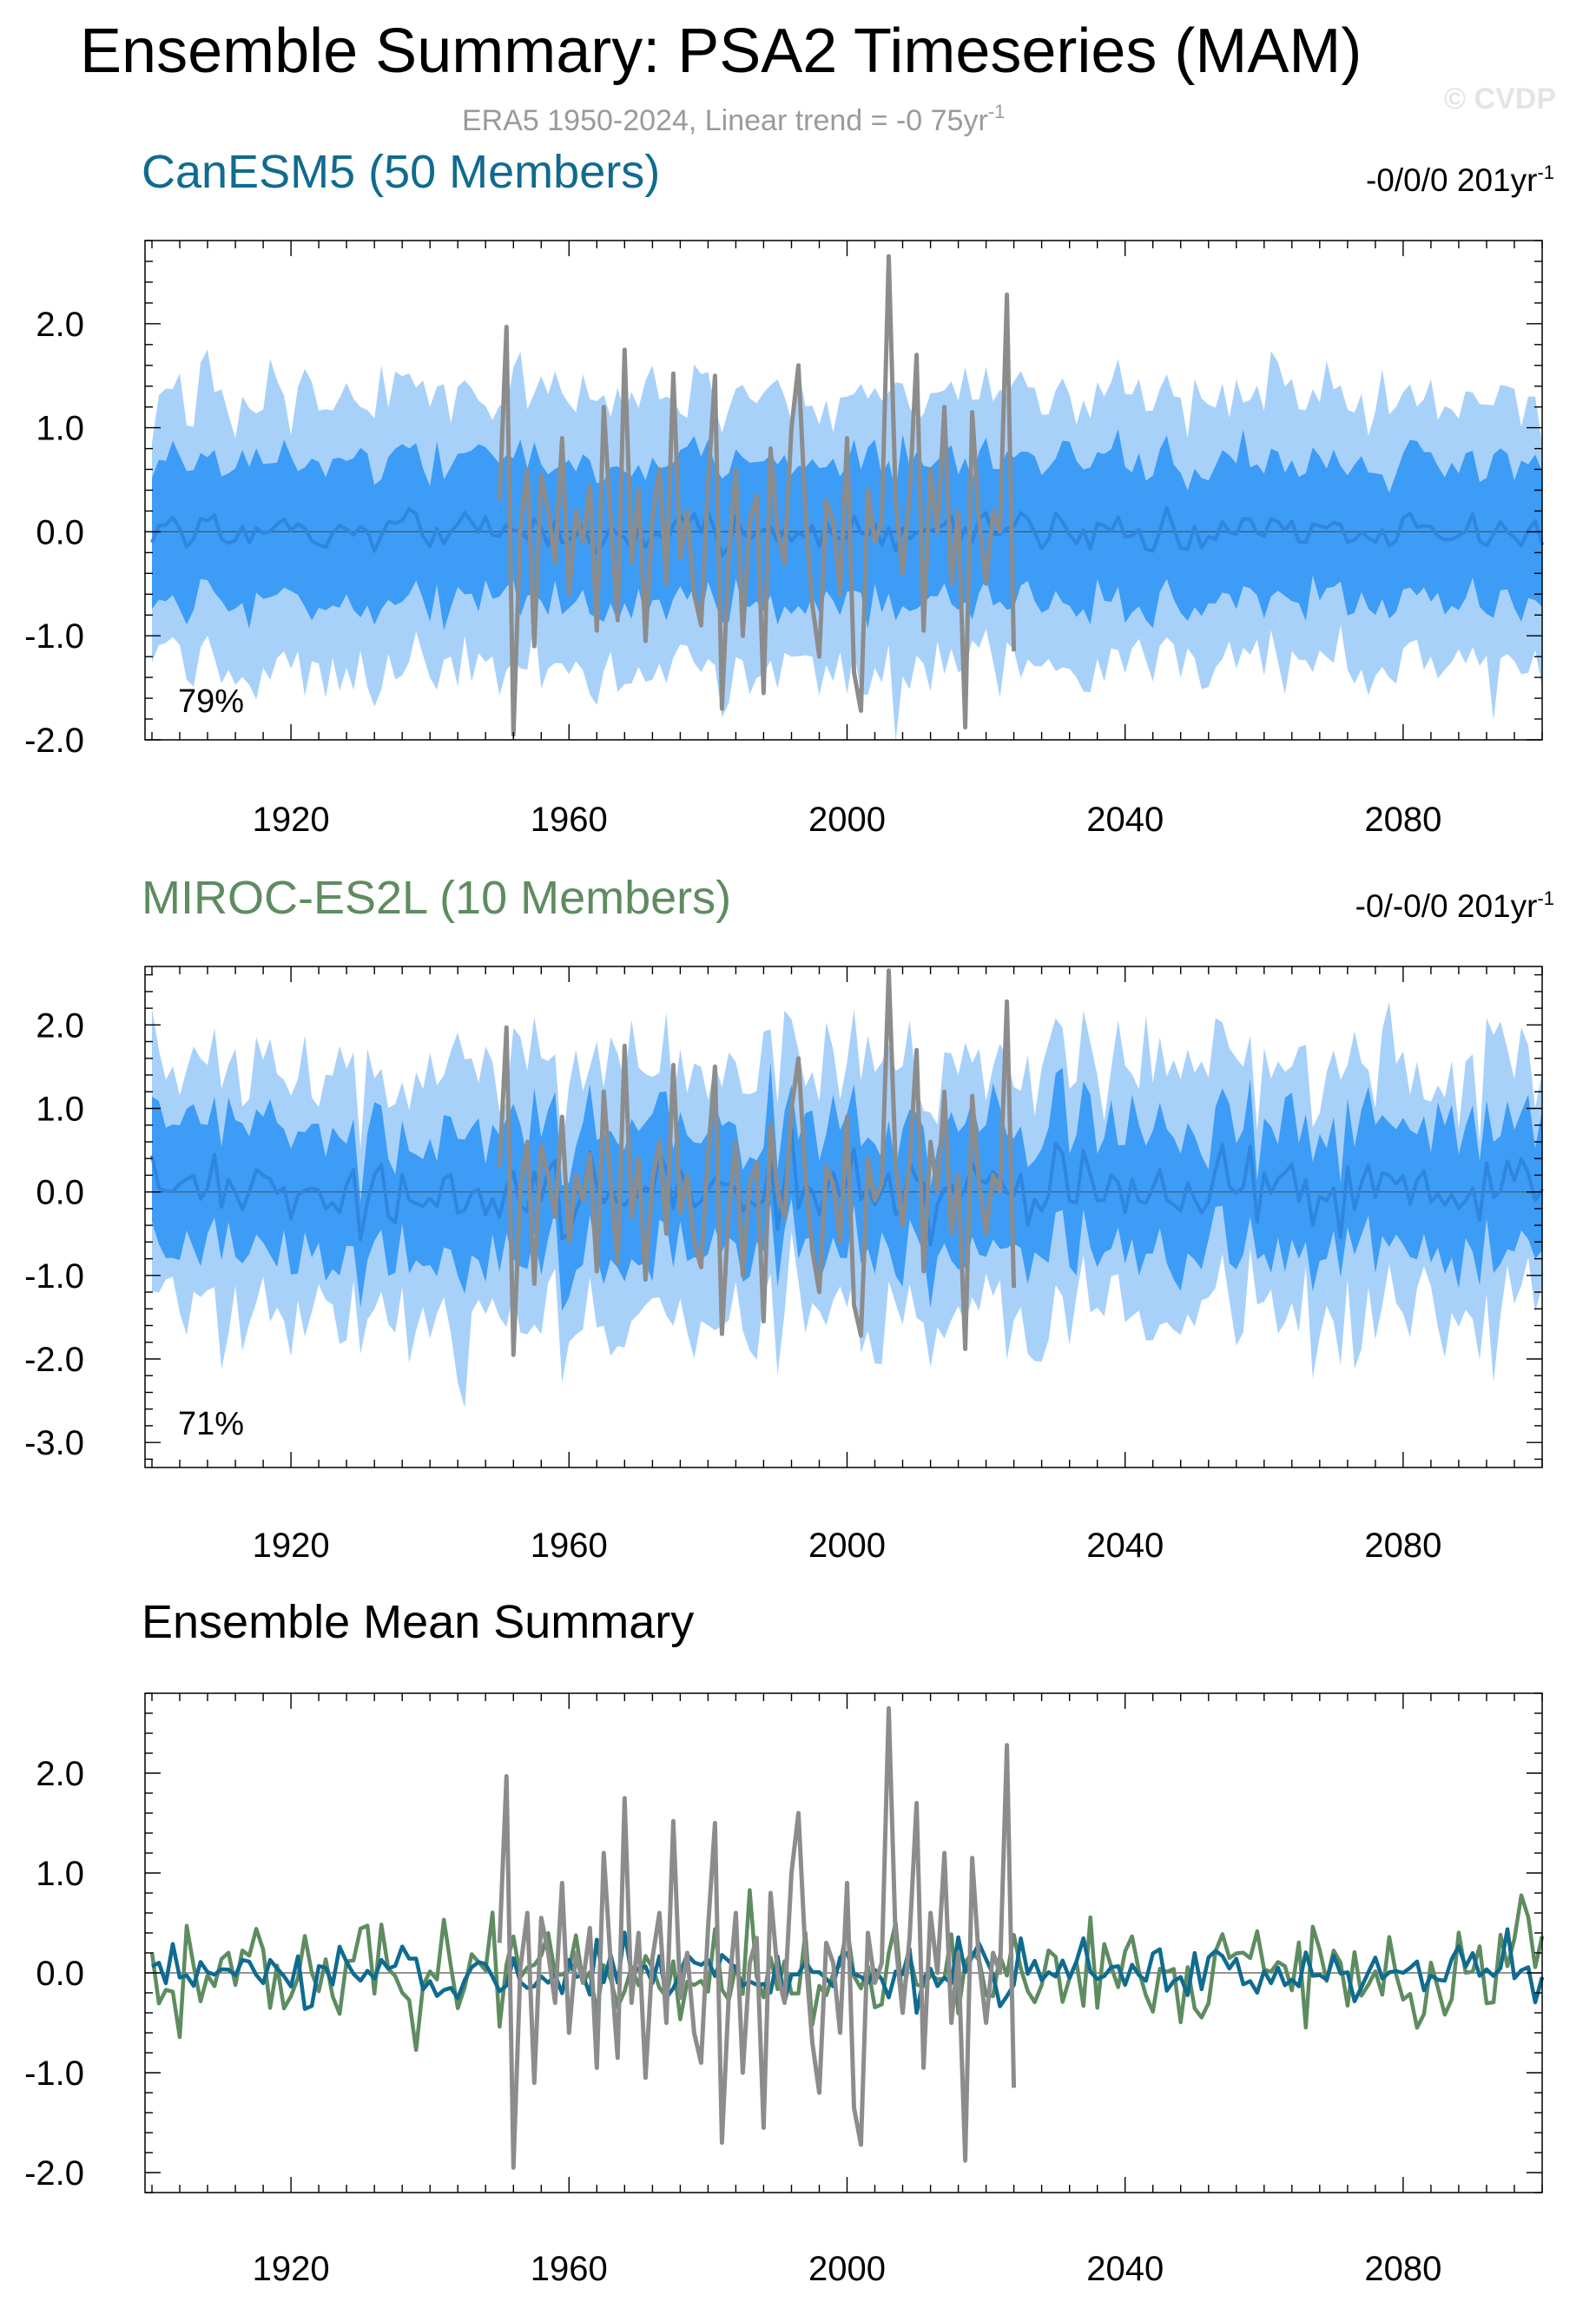 This screenshot has height=2315, width=1596. Describe the element at coordinates (211, 1424) in the screenshot. I see `percent-label: 71%` at that location.